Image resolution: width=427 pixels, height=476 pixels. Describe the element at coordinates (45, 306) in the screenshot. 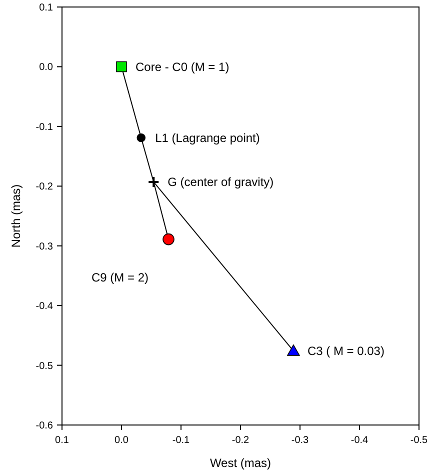

I see `y-tick-label: -0.4` at that location.